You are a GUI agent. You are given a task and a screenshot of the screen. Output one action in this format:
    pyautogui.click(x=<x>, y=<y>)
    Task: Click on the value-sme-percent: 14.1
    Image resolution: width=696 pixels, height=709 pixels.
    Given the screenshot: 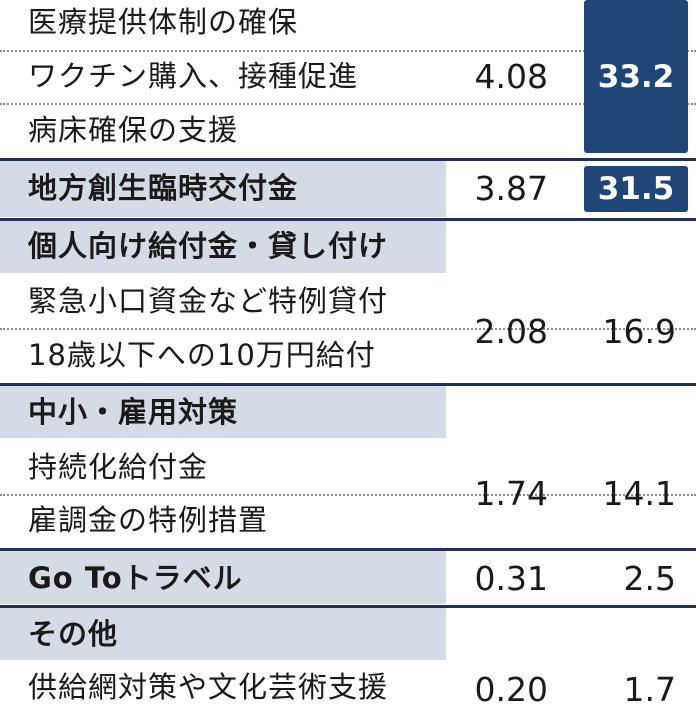 What is the action you would take?
    pyautogui.click(x=639, y=493)
    